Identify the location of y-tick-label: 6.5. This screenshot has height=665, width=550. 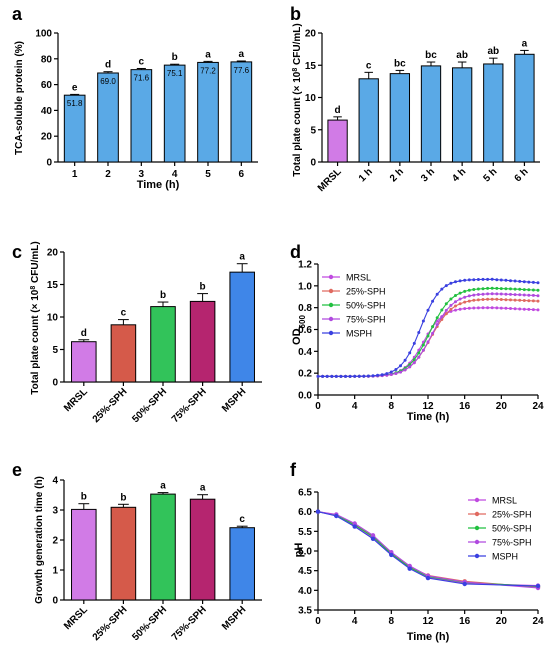
(305, 493).